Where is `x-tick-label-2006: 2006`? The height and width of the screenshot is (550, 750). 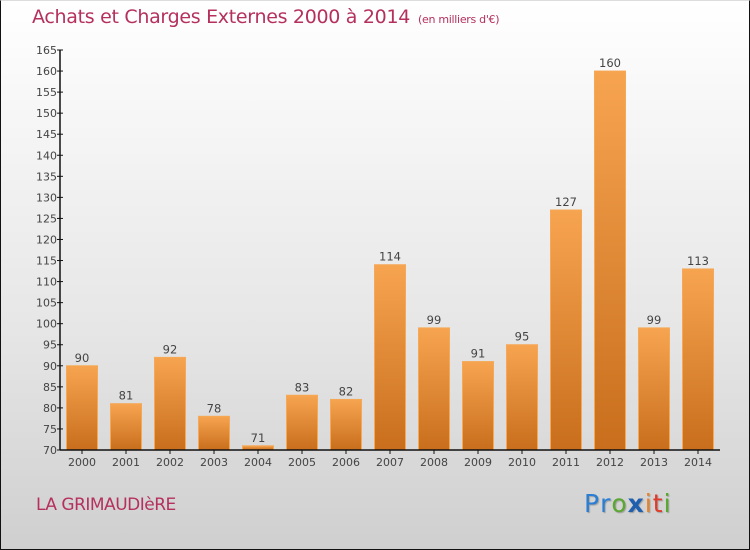 x-tick-label-2006: 2006 is located at coordinates (346, 462).